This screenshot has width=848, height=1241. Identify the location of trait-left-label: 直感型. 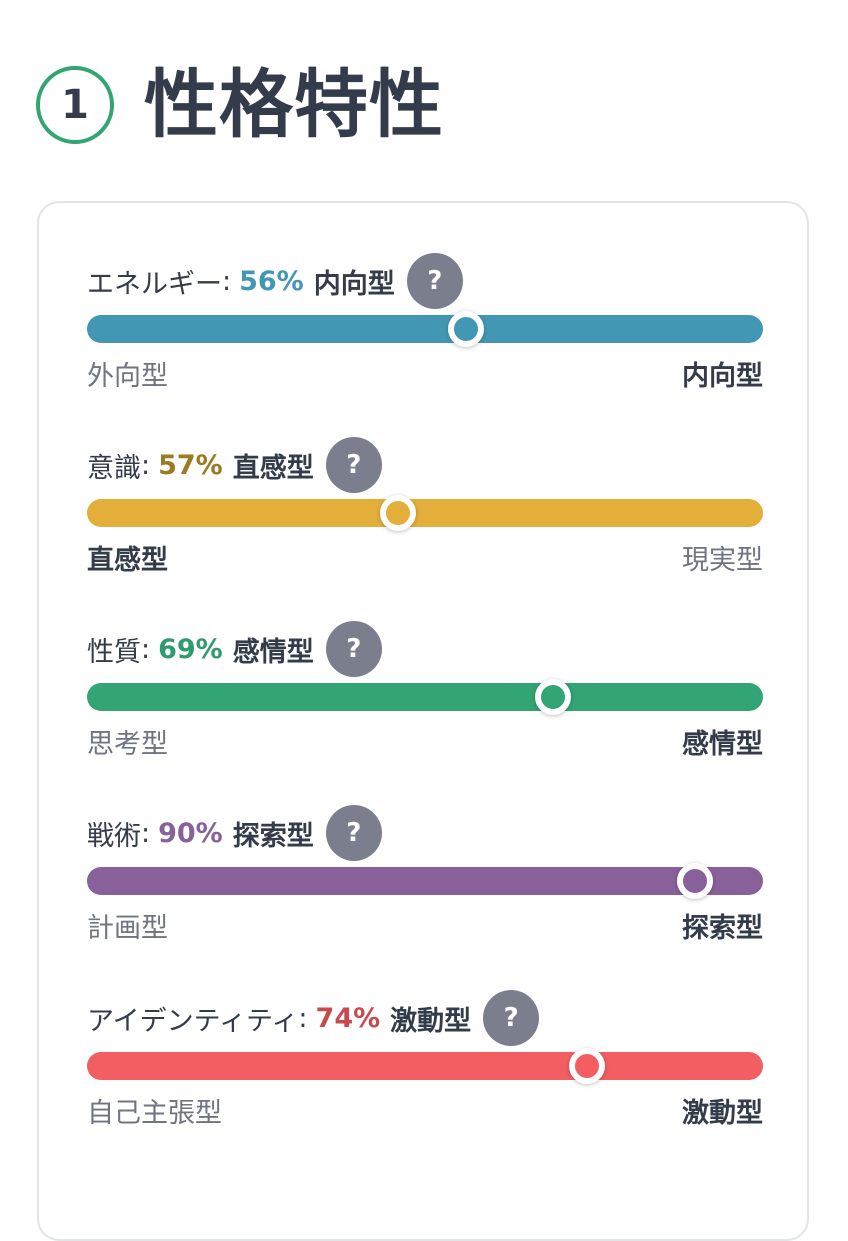
(127, 560).